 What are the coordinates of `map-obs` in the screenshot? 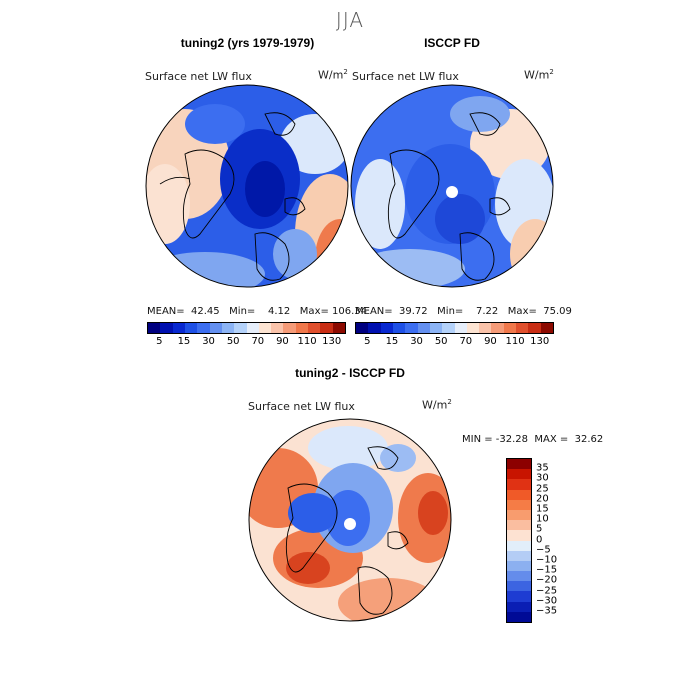 It's located at (452, 186).